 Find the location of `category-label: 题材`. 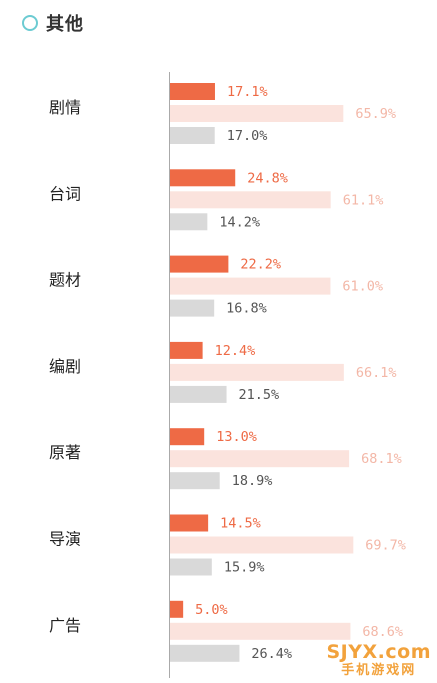

category-label: 题材 is located at coordinates (65, 280).